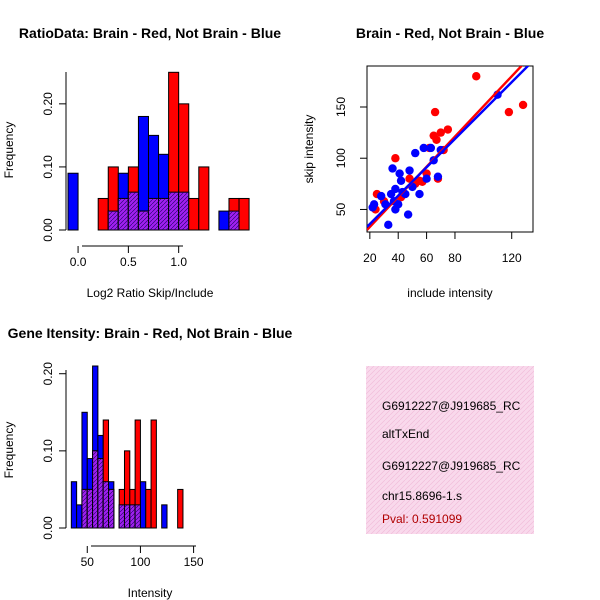 This screenshot has height=600, width=600. I want to click on intensity-hist-ytick-label: 0.10, so click(48, 451).